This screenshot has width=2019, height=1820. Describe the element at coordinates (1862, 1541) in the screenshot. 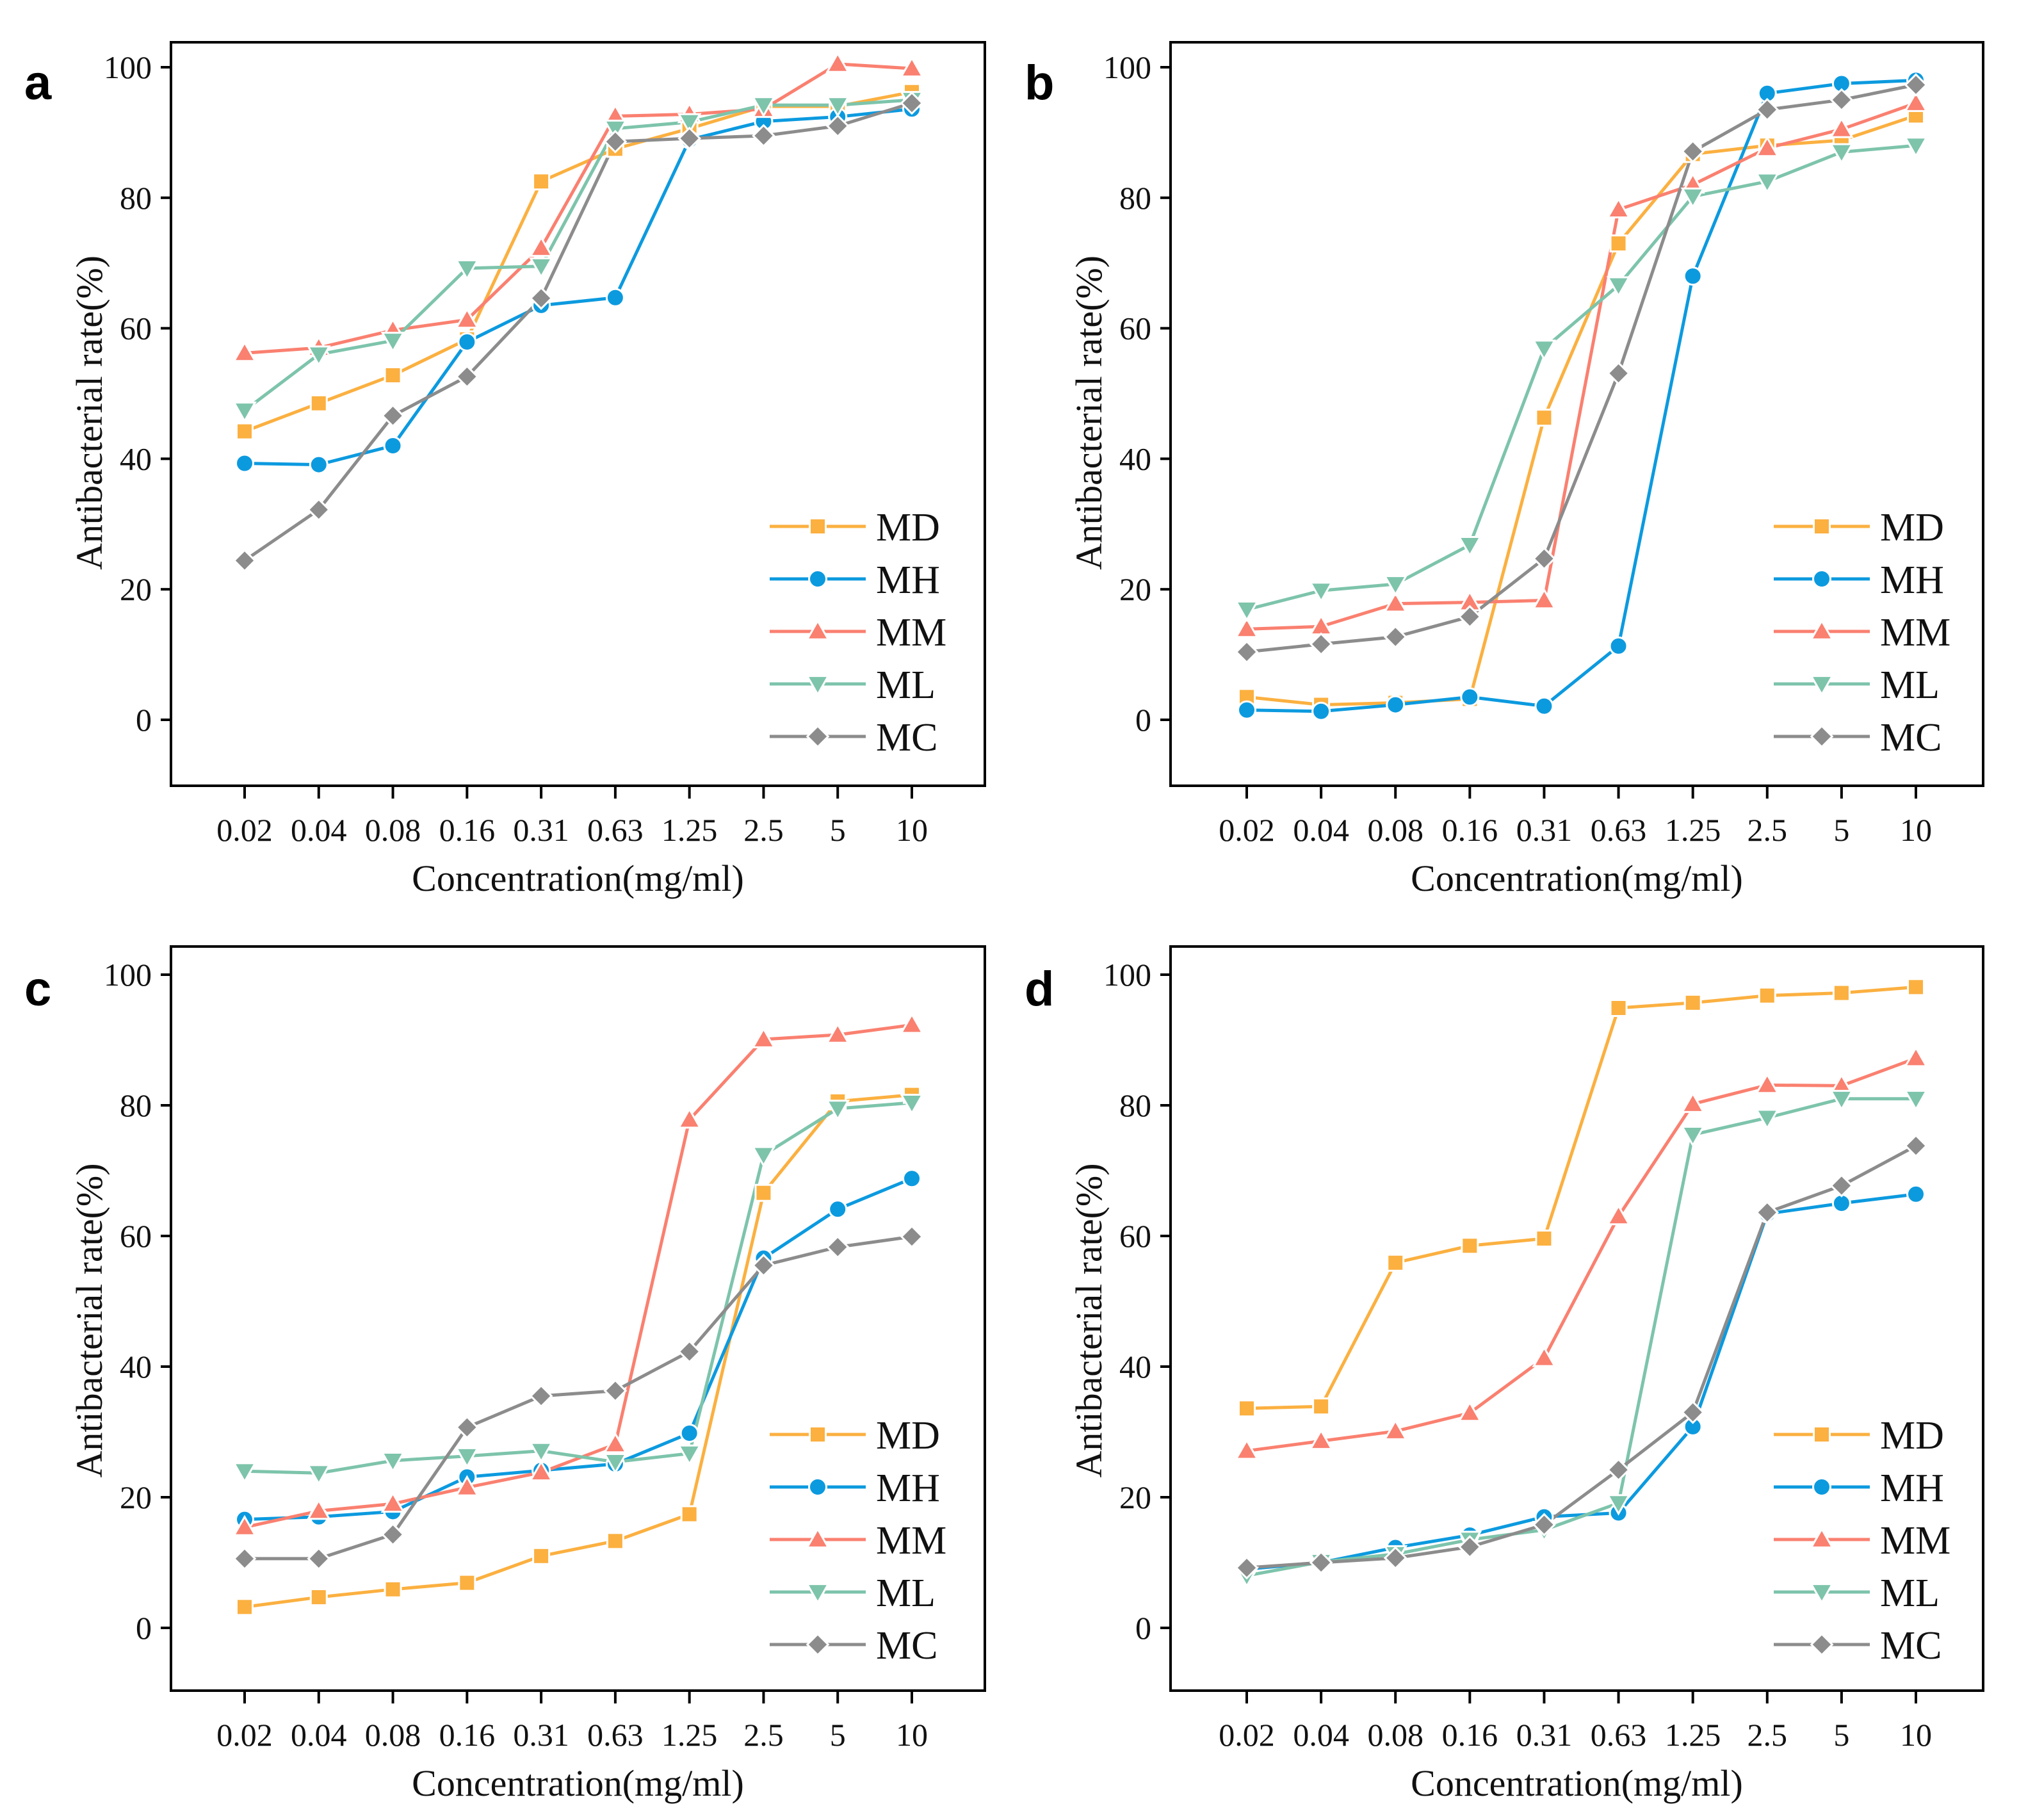

I see `legend: MD MH MM ML MC` at that location.